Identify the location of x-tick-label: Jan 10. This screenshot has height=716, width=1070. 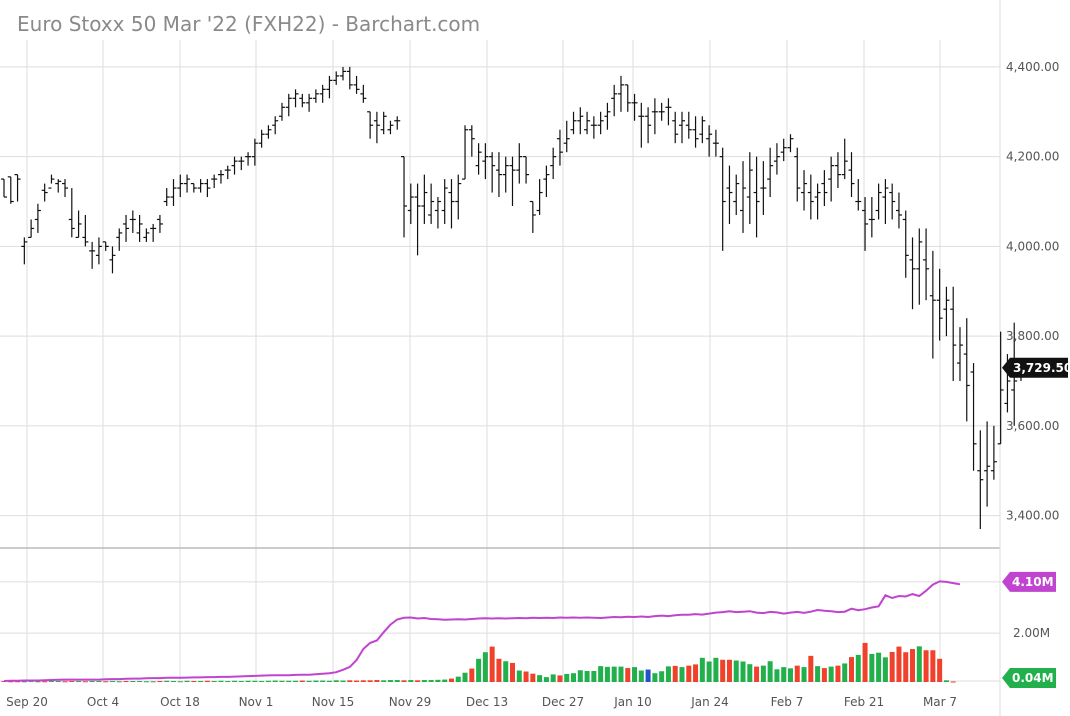
(632, 702).